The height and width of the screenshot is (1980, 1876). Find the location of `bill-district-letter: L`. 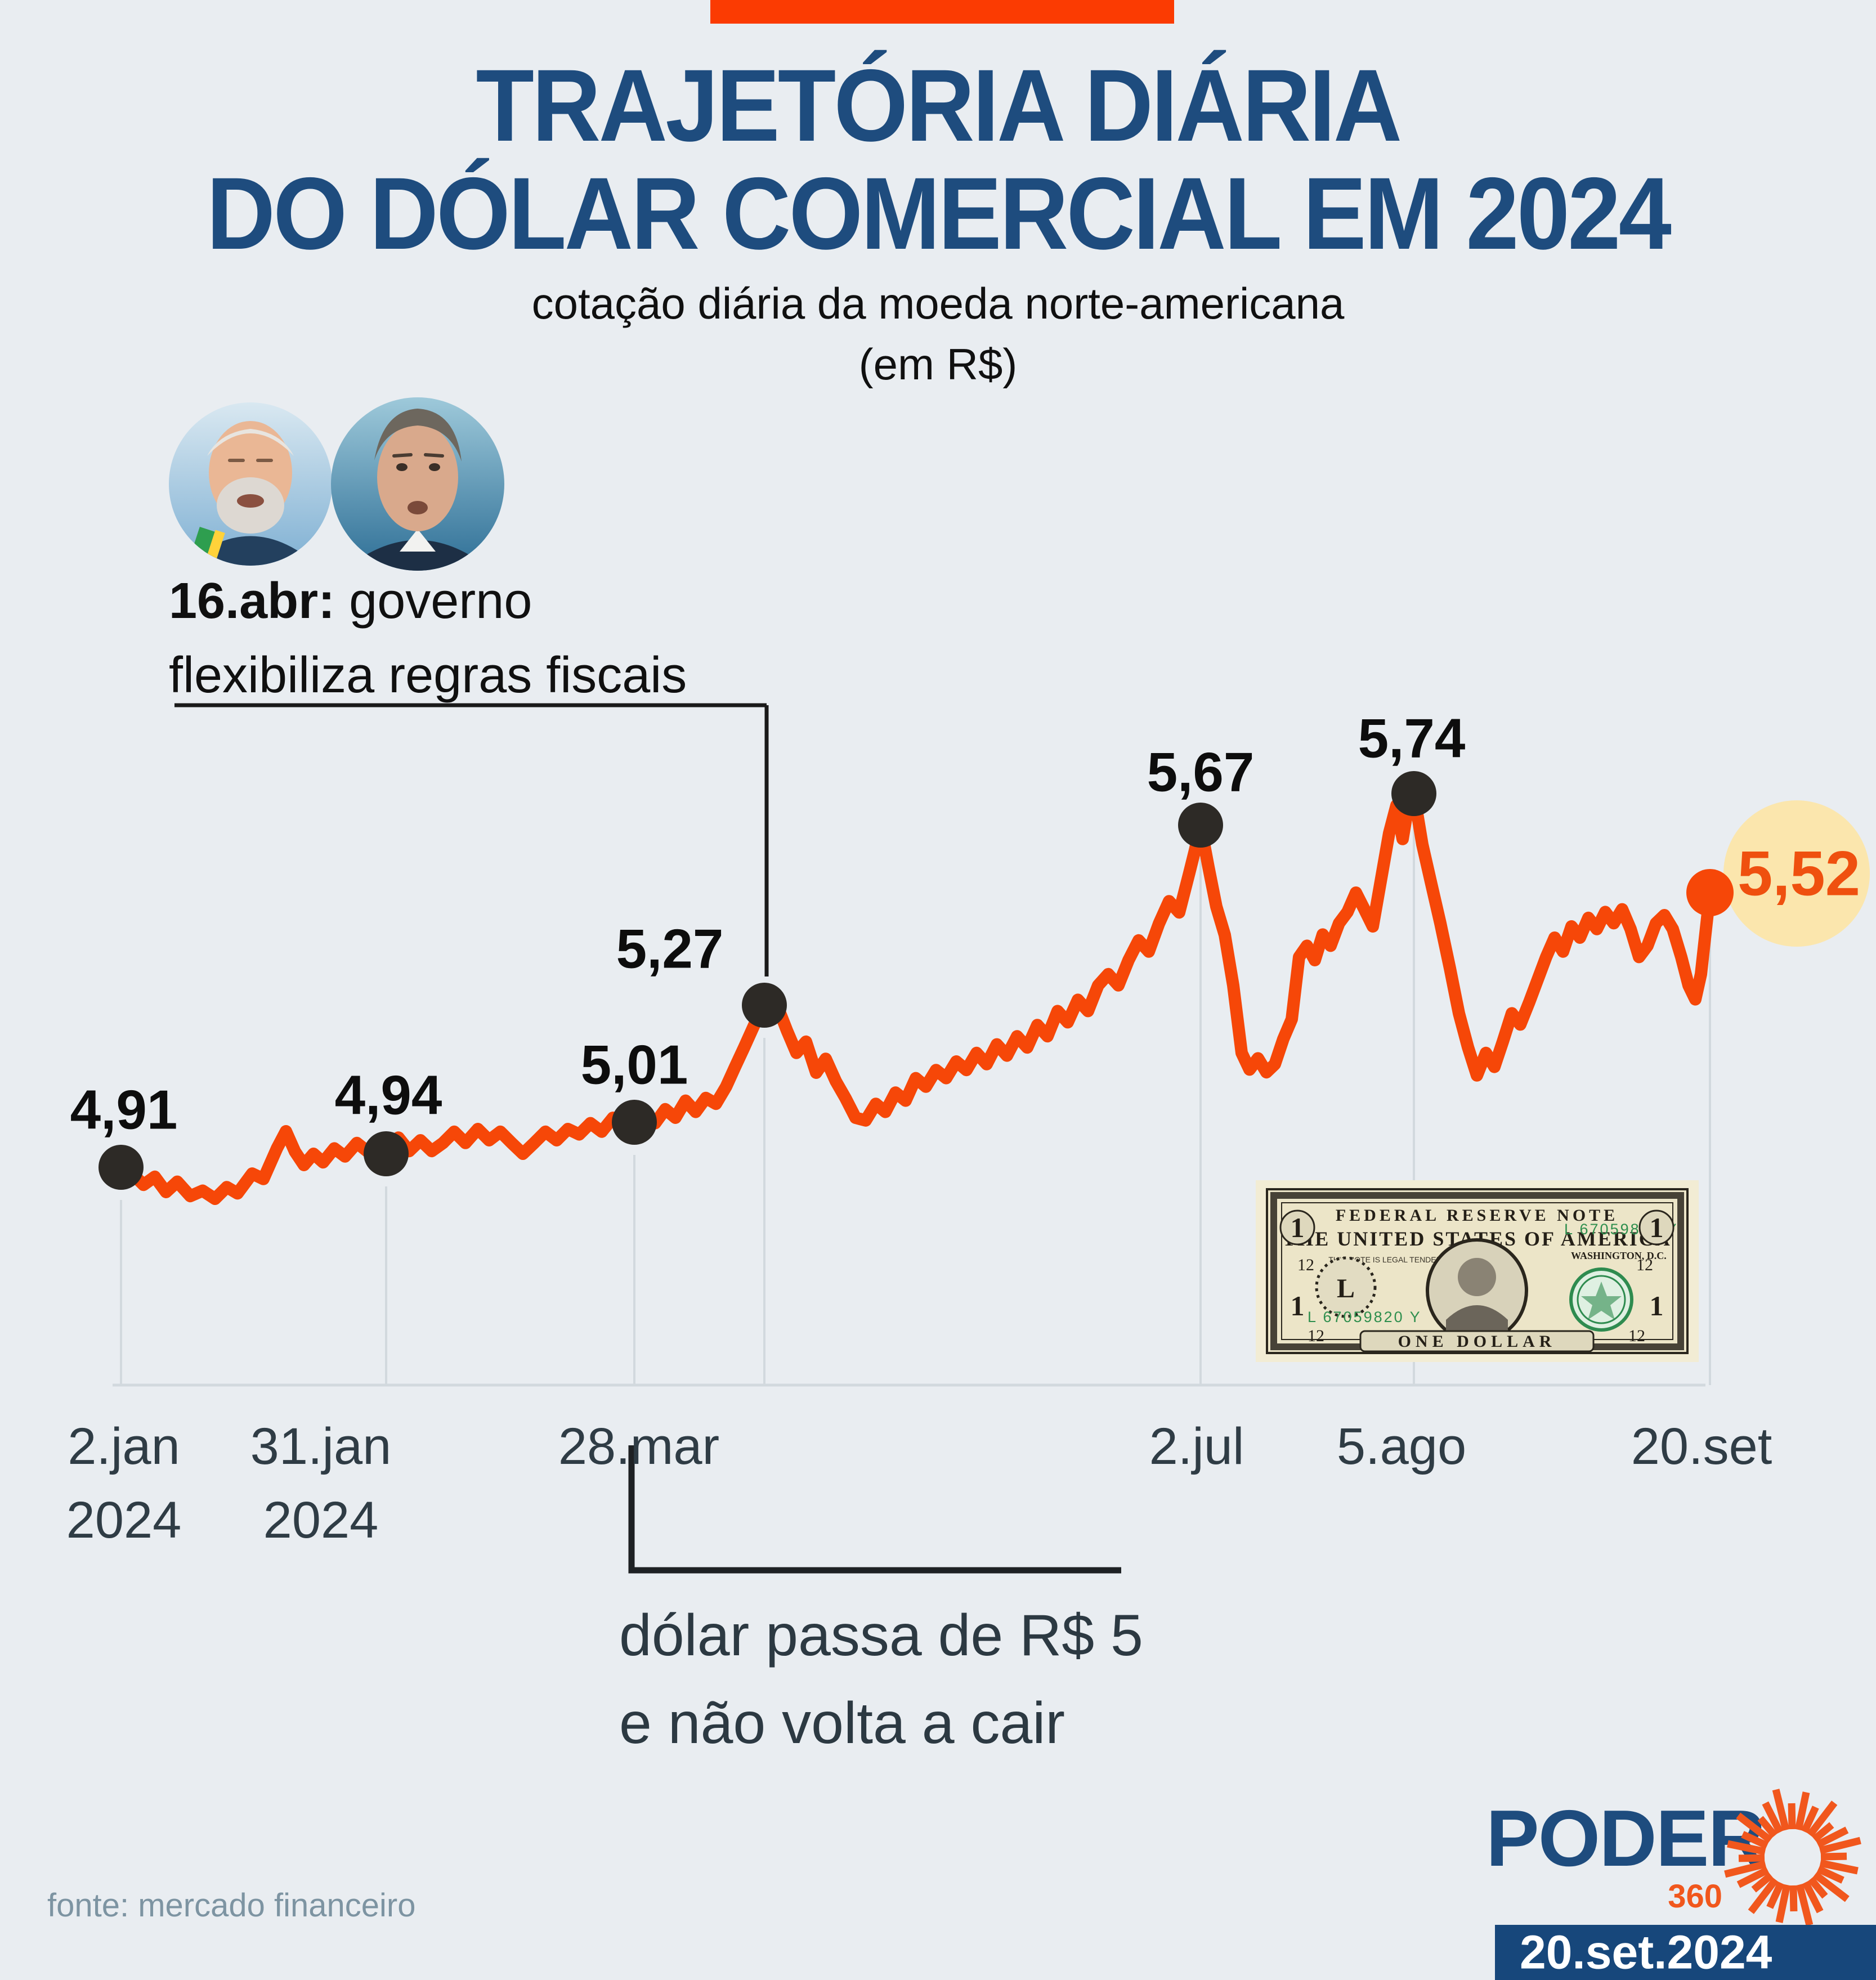

bill-district-letter: L is located at coordinates (1346, 1288).